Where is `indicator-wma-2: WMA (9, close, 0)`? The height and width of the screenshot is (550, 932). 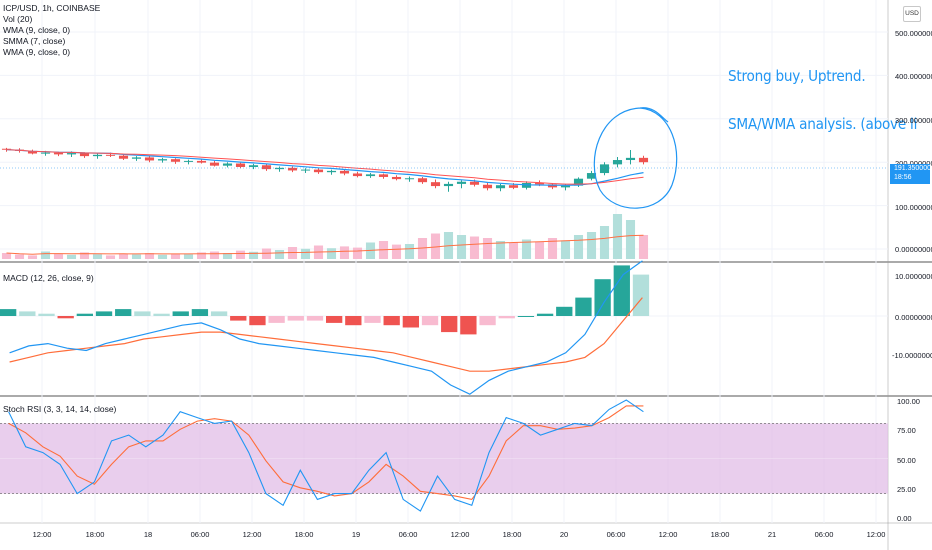 indicator-wma-2: WMA (9, close, 0) is located at coordinates (37, 52).